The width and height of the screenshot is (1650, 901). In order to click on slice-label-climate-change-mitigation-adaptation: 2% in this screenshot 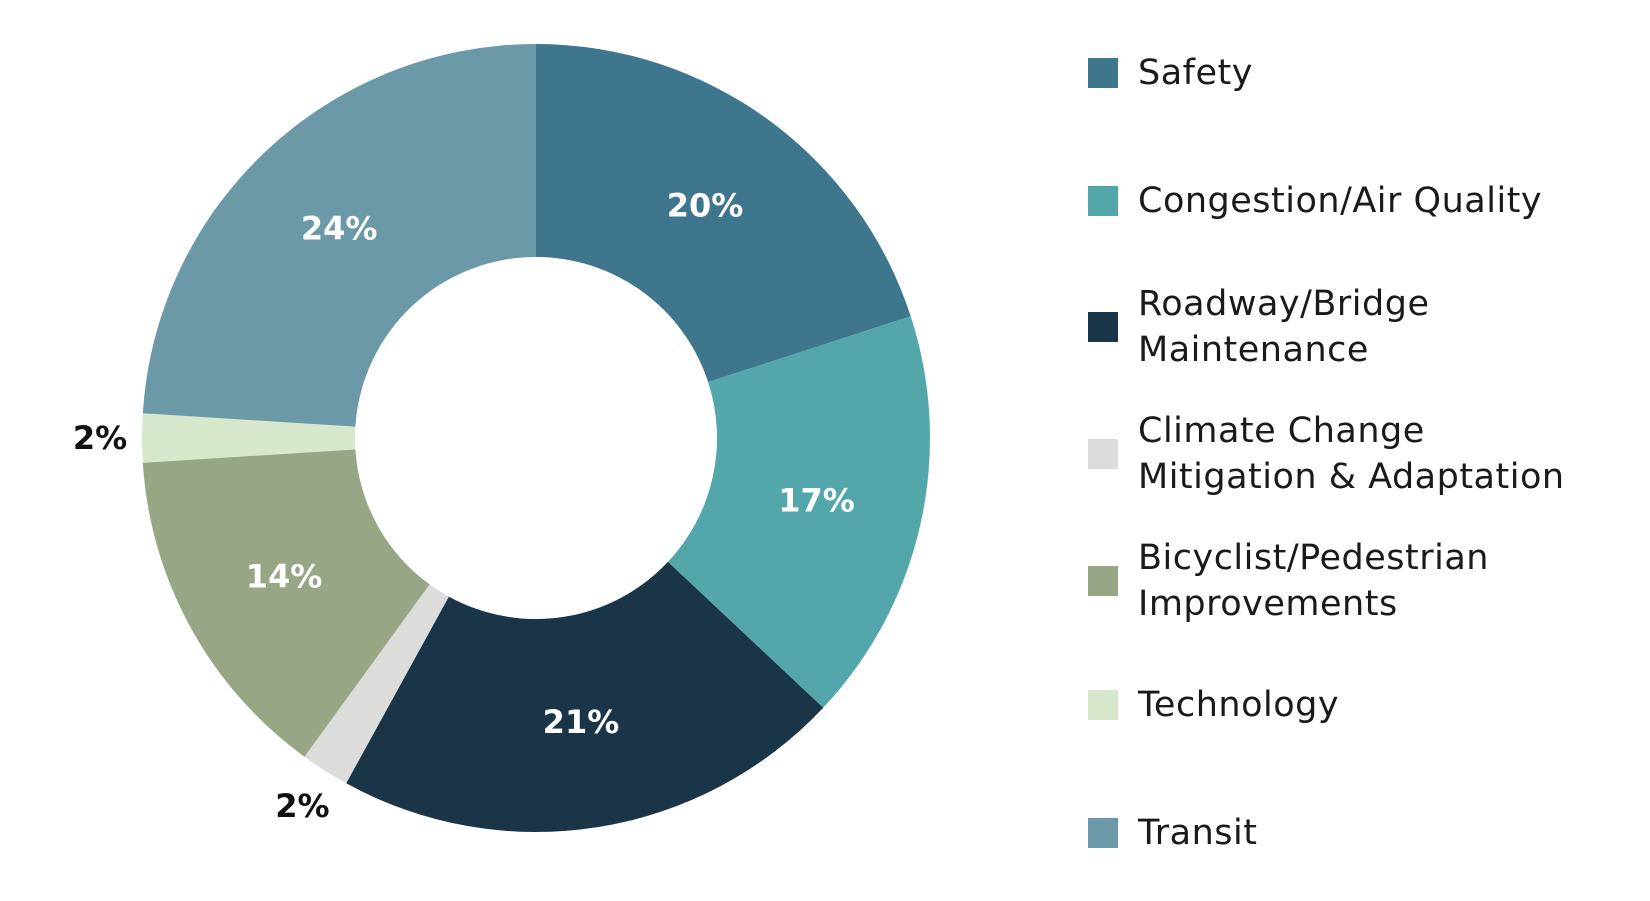, I will do `click(302, 806)`.